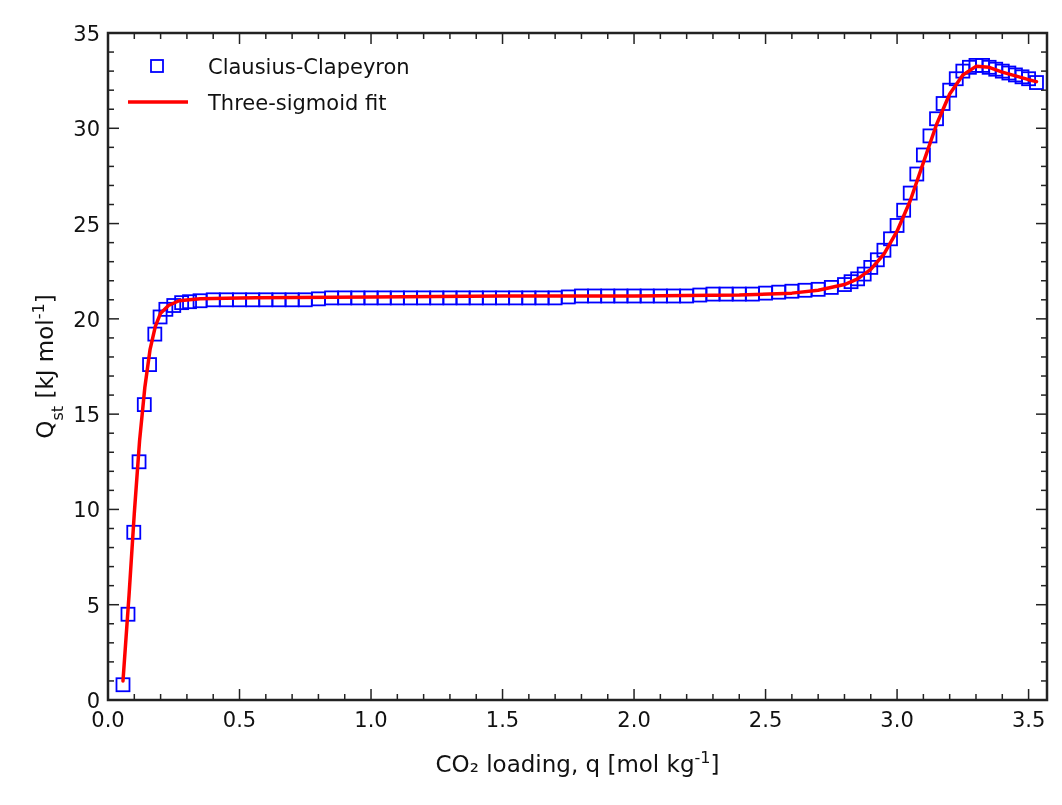 Image resolution: width=1062 pixels, height=805 pixels. Describe the element at coordinates (86, 224) in the screenshot. I see `y-tick-label: 25` at that location.